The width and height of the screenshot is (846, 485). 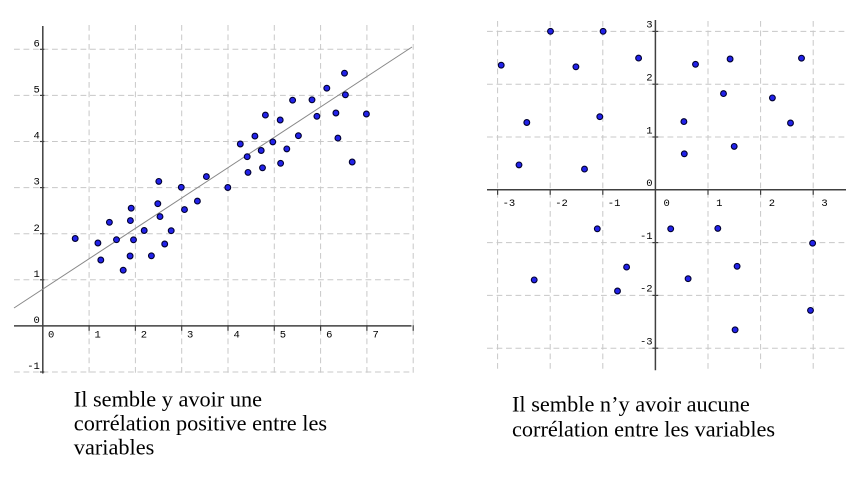 I want to click on svg-text: Il semble n’y avoir aucune, so click(x=631, y=404).